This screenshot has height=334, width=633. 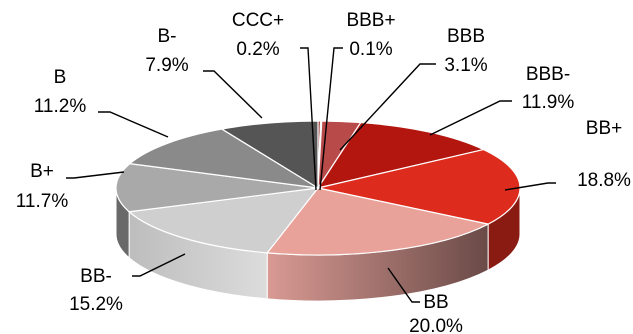 What do you see at coordinates (60, 77) in the screenshot?
I see `slice-label-b: B` at bounding box center [60, 77].